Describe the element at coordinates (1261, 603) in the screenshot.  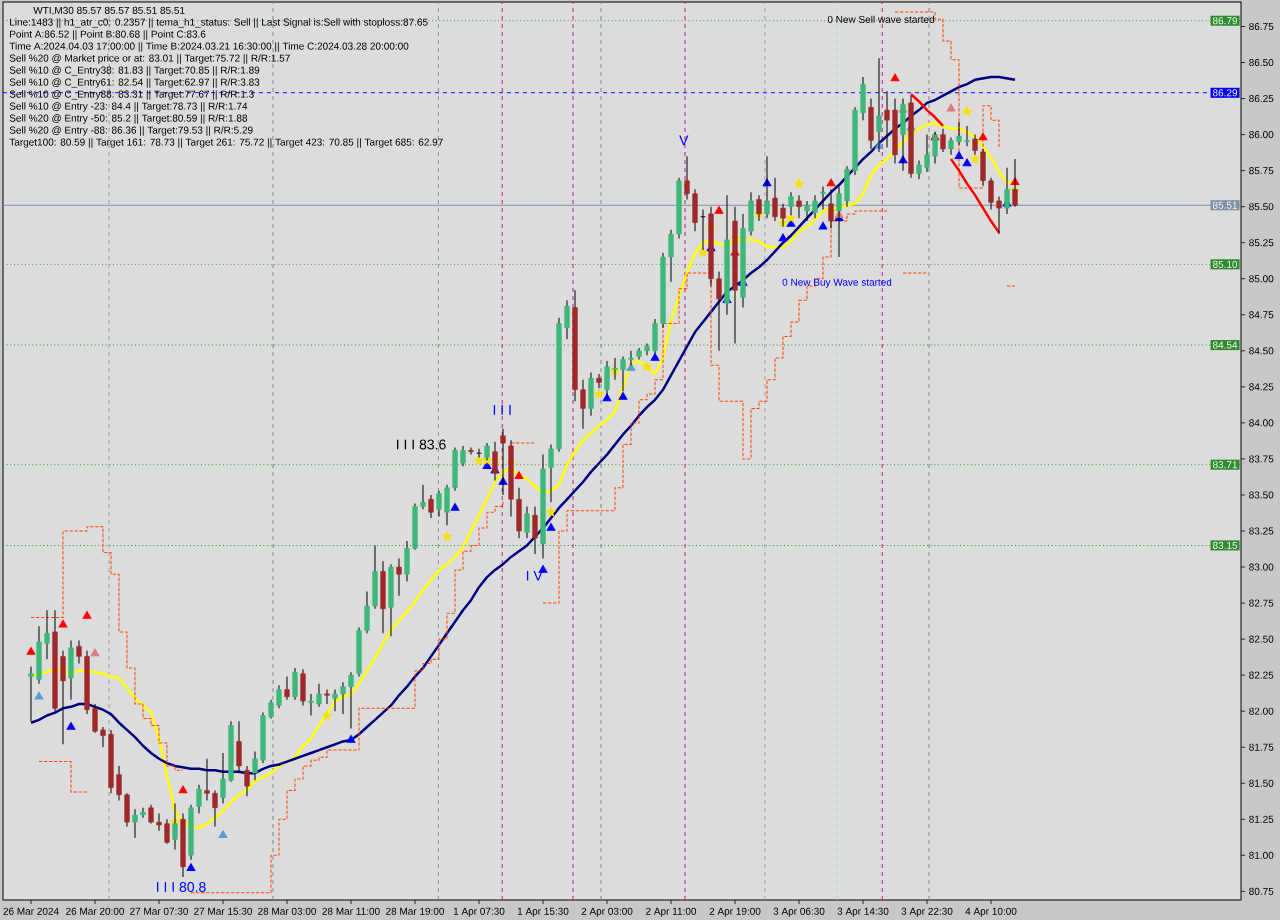
I see `y-tick-label: 82.75` at that location.